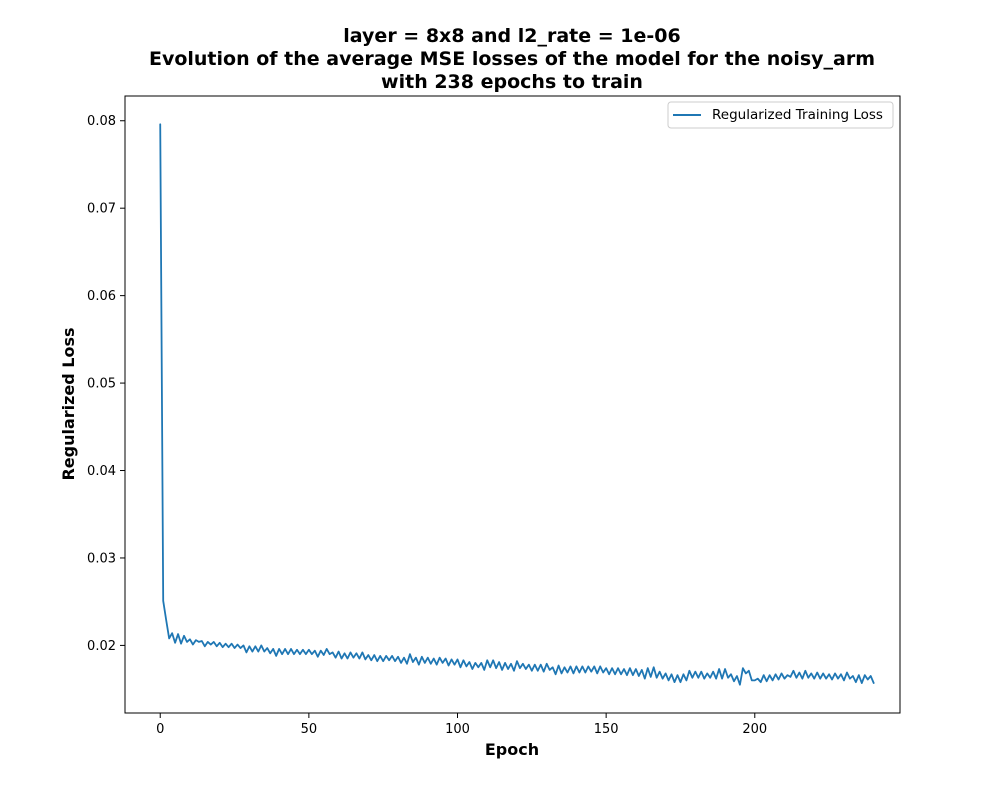  Describe the element at coordinates (160, 729) in the screenshot. I see `x-tick-label: 0` at that location.